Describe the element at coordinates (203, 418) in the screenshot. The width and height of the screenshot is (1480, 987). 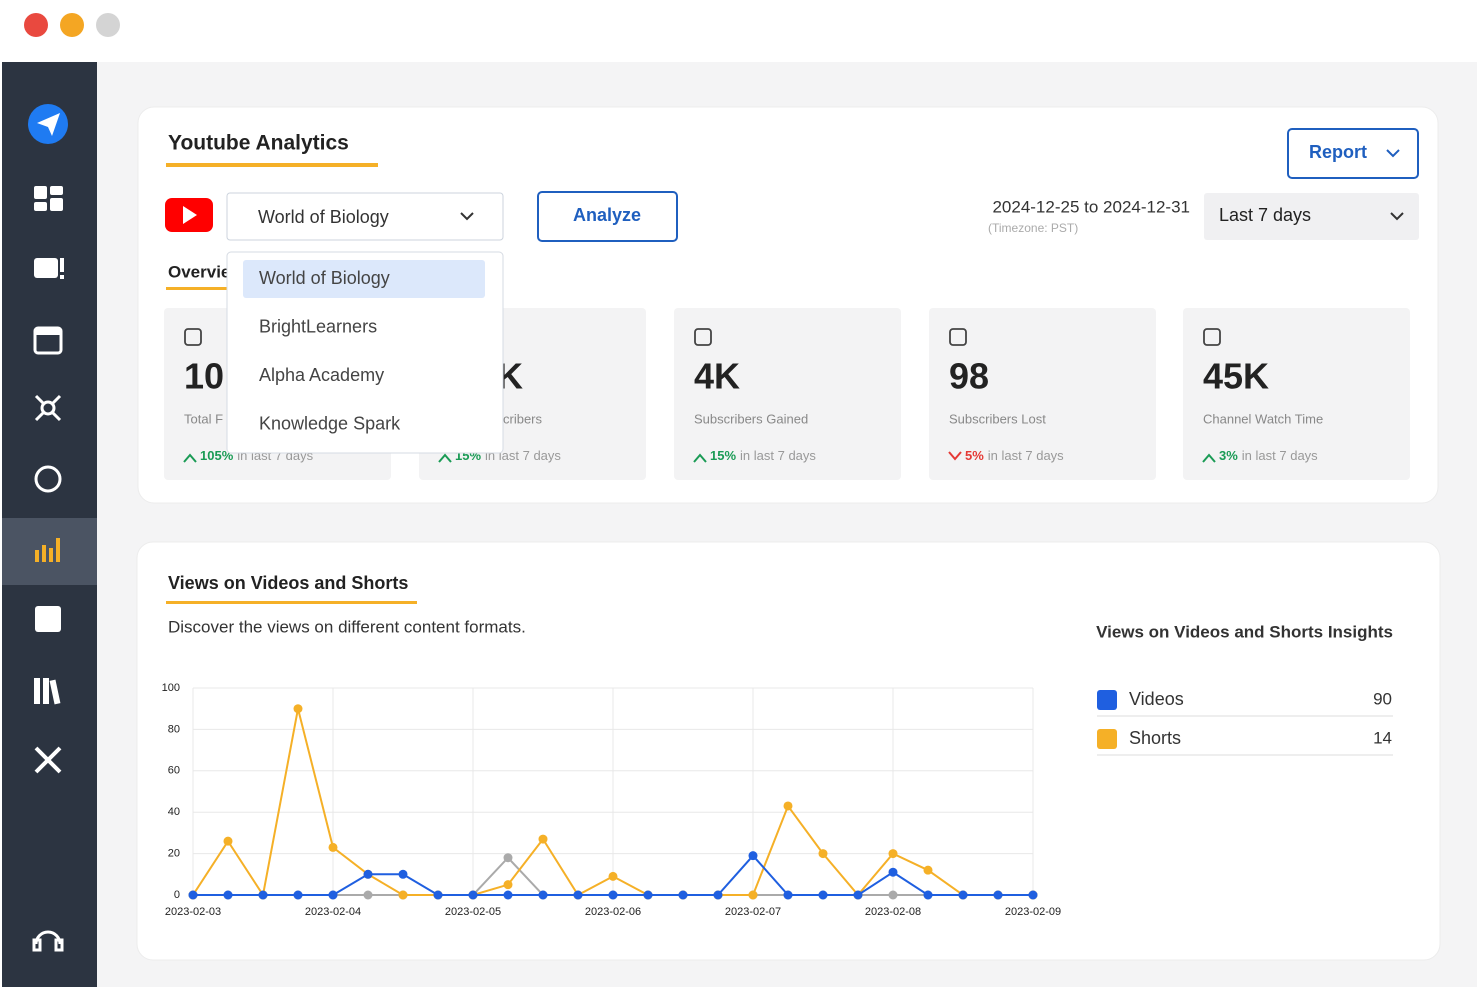
I see `stat-label: Total F` at that location.